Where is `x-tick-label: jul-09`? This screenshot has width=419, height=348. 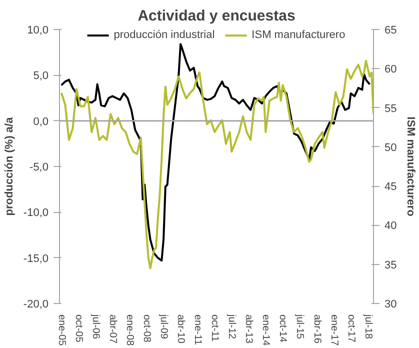
x-tick-label: jul-09 is located at coordinates (164, 327).